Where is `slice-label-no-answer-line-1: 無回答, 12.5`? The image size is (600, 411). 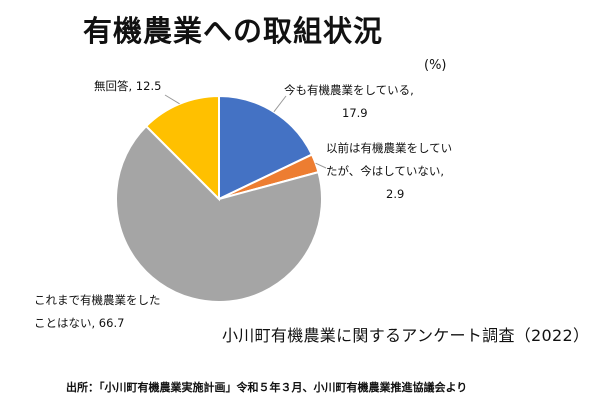 slice-label-no-answer-line-1: 無回答, 12.5 is located at coordinates (128, 86).